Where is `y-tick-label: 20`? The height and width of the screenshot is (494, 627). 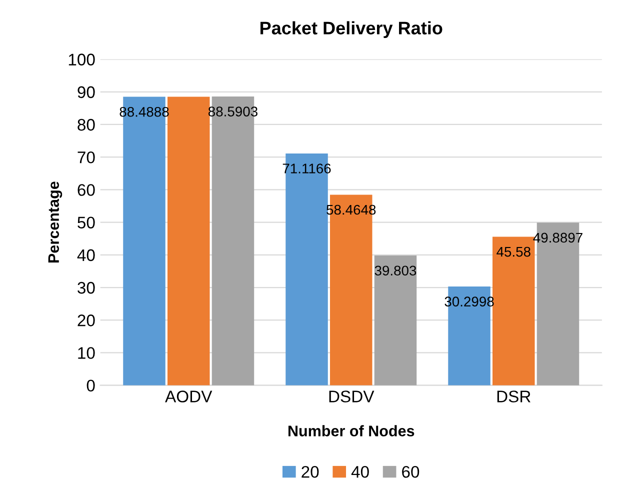 y-tick-label: 20 is located at coordinates (86, 320).